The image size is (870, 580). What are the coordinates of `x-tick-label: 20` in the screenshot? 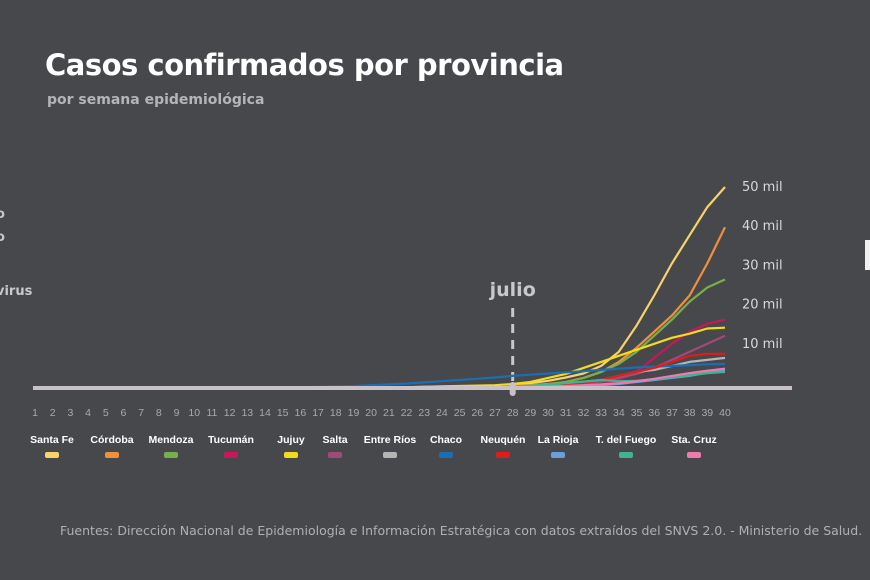 It's located at (371, 413).